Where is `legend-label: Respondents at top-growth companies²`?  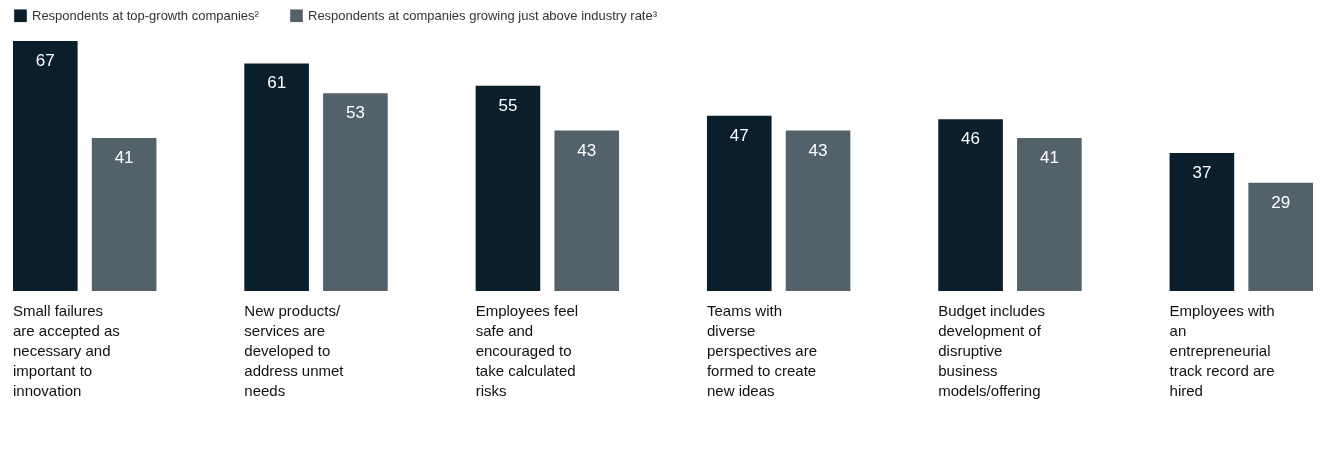 legend-label: Respondents at top-growth companies² is located at coordinates (146, 15).